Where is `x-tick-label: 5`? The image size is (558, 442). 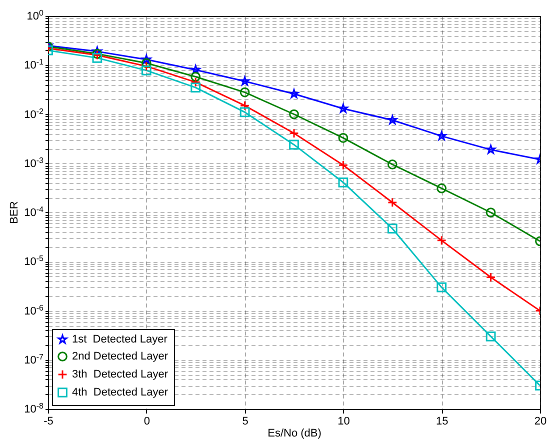 x-tick-label: 5 is located at coordinates (245, 422).